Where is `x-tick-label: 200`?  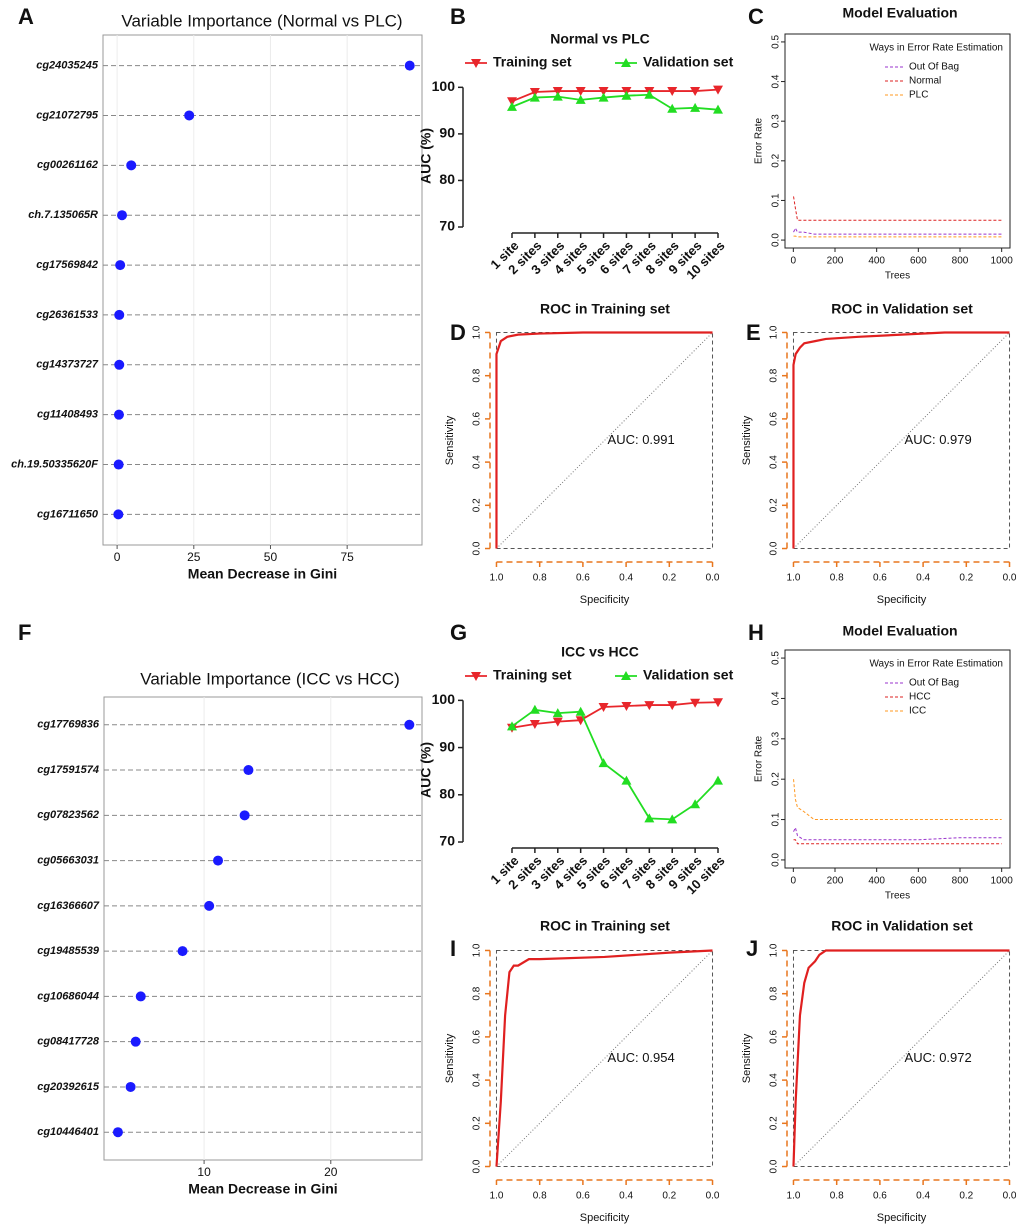 x-tick-label: 200 is located at coordinates (835, 881).